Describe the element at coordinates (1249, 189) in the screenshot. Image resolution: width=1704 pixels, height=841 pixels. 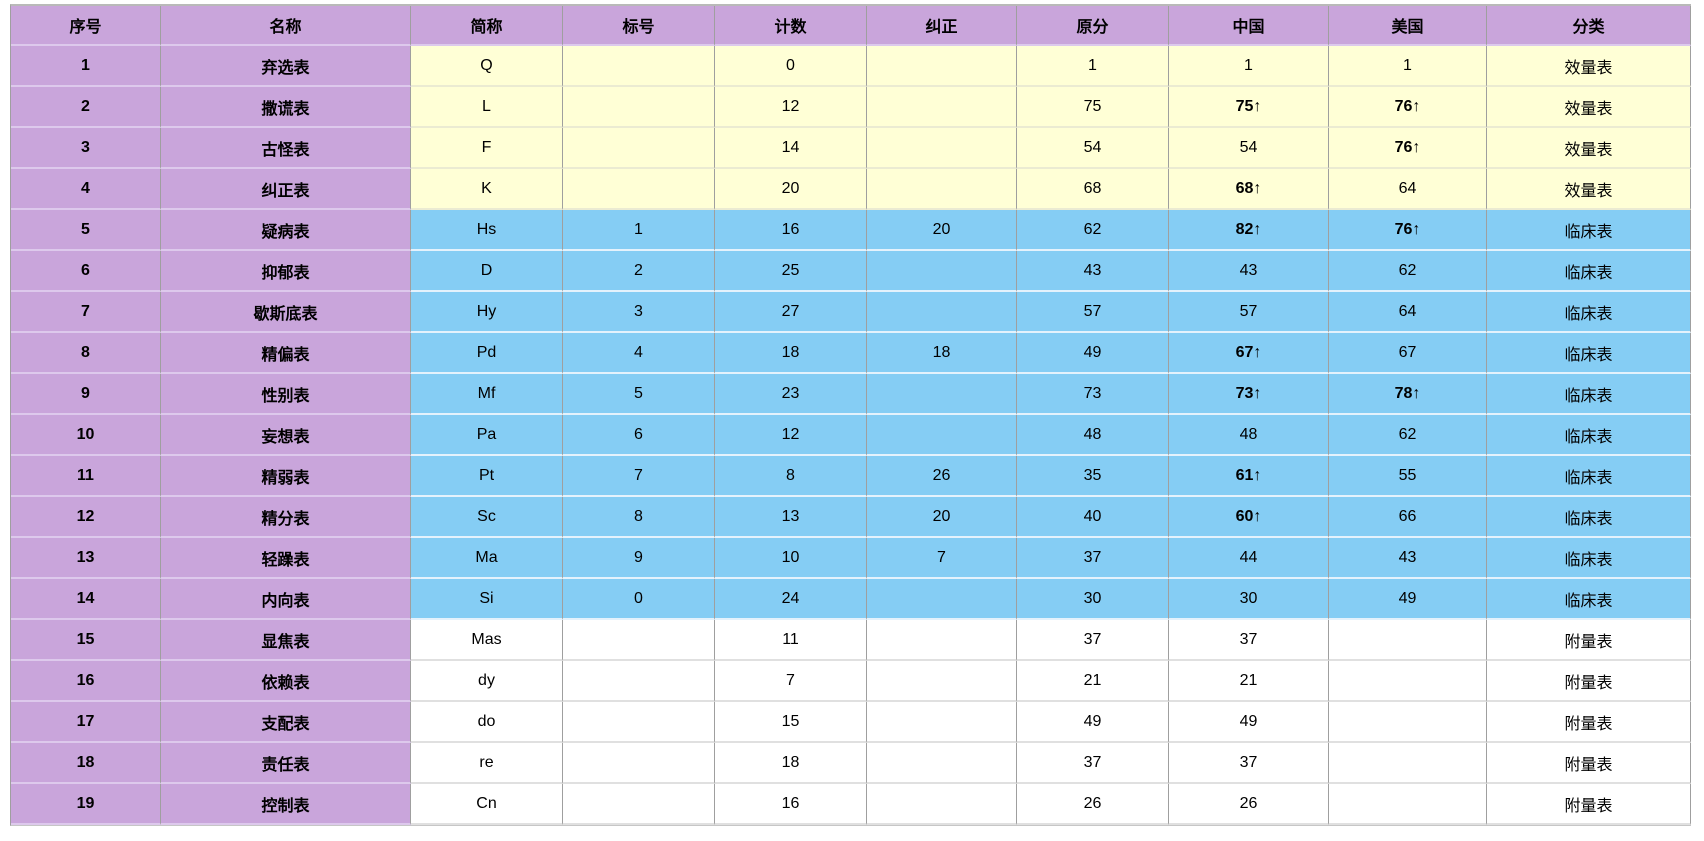
I see `cell-china-score: 68↑` at that location.